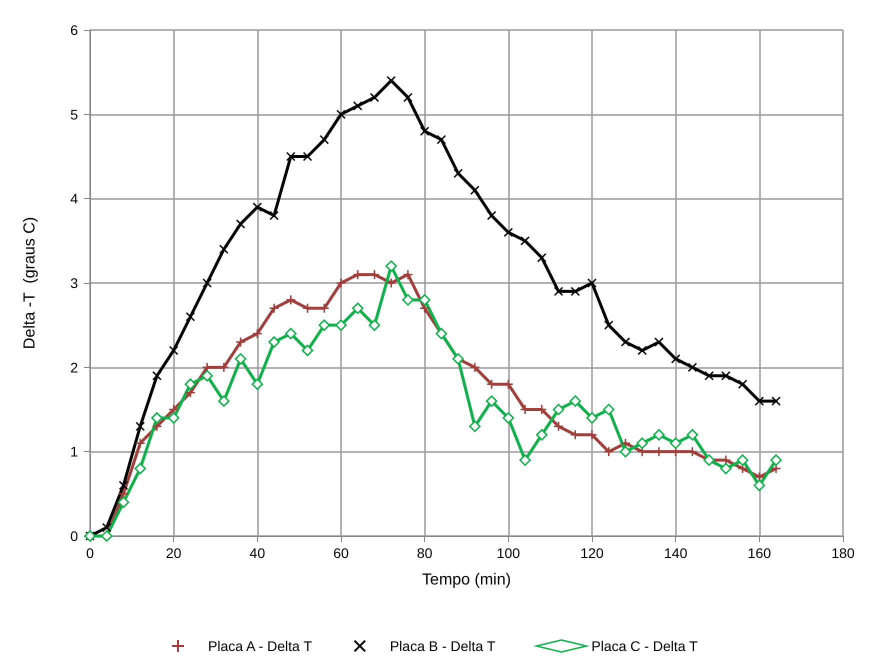 This screenshot has height=670, width=870. I want to click on x-tick-label: 160, so click(760, 553).